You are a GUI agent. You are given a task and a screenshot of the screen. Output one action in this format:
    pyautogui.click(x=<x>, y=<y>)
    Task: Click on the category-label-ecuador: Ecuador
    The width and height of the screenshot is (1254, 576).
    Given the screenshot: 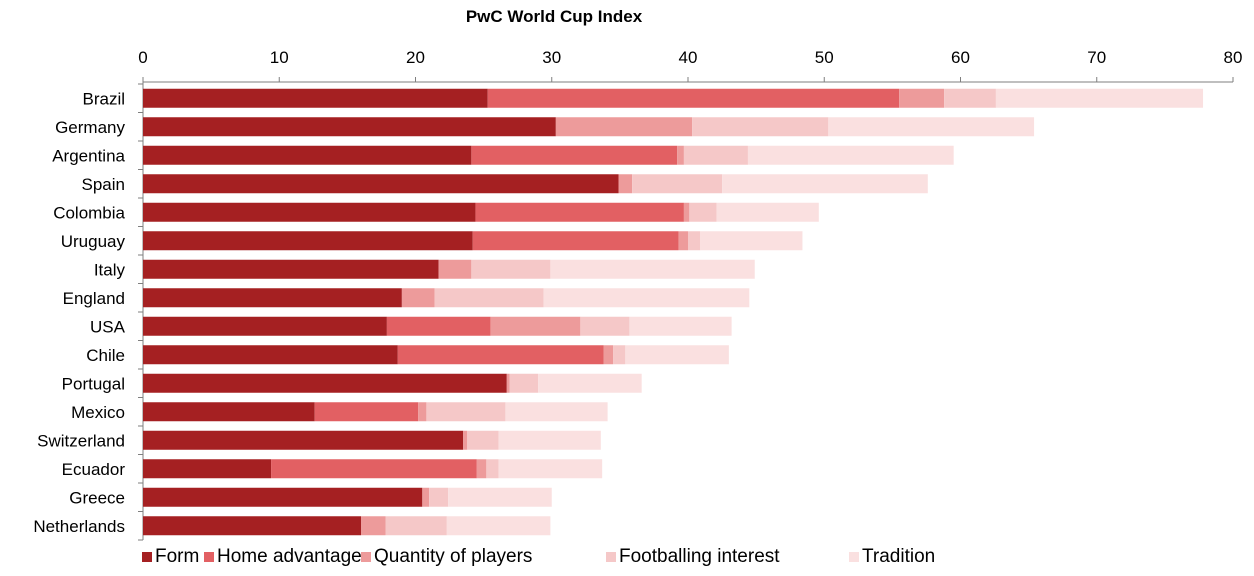 What is the action you would take?
    pyautogui.click(x=94, y=469)
    